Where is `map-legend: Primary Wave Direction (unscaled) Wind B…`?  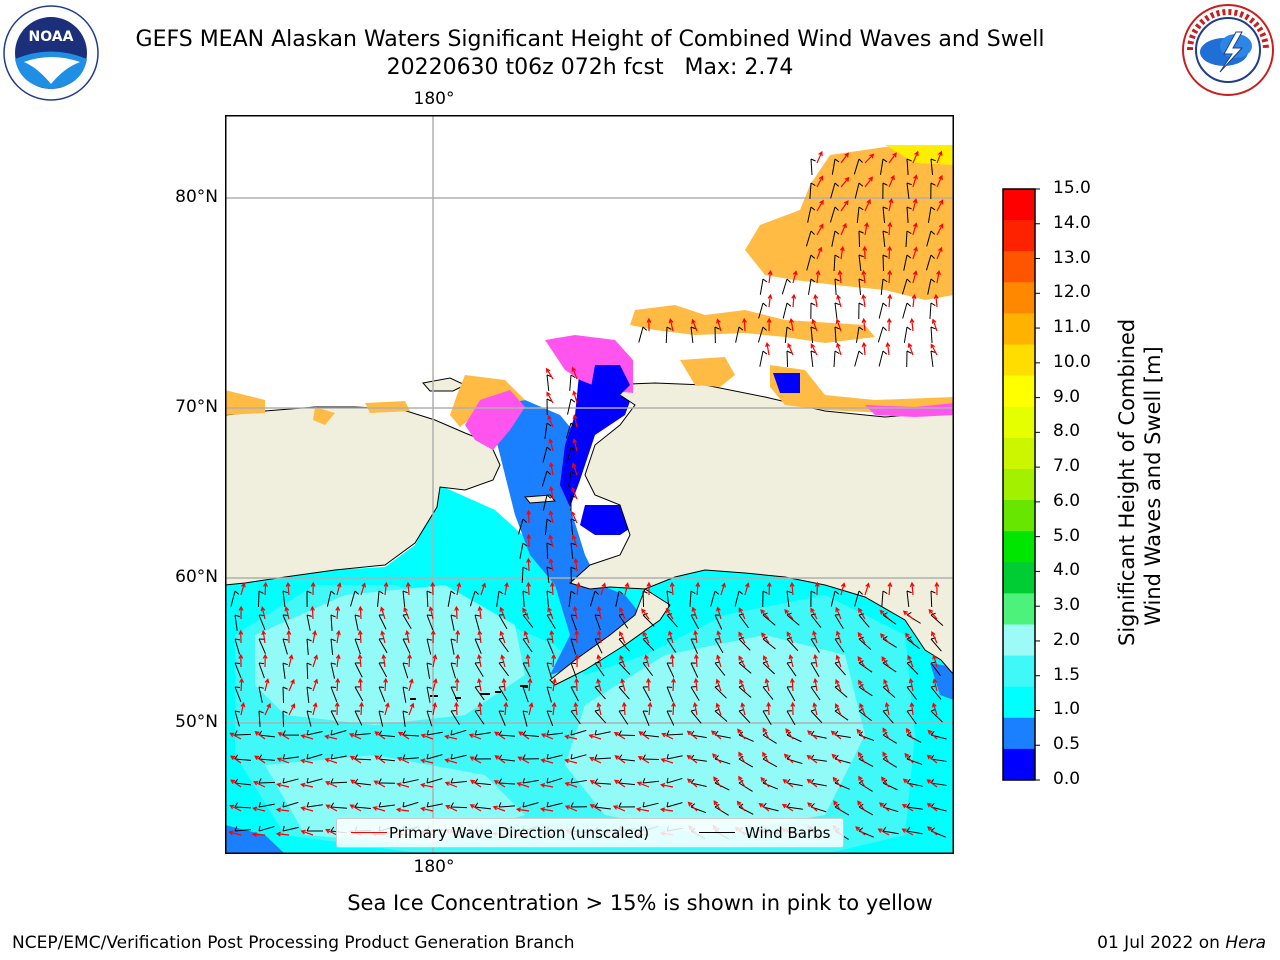 map-legend: Primary Wave Direction (unscaled) Wind B… is located at coordinates (590, 833).